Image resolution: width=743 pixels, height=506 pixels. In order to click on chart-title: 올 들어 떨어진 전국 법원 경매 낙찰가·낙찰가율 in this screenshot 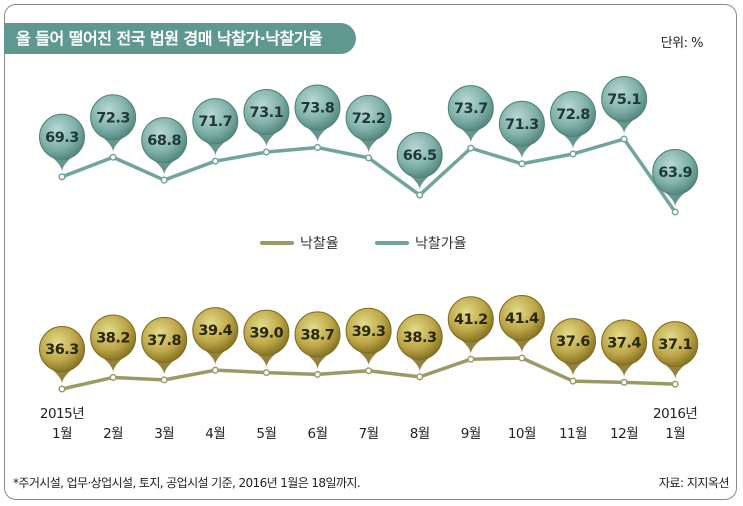, I will do `click(180, 38)`.